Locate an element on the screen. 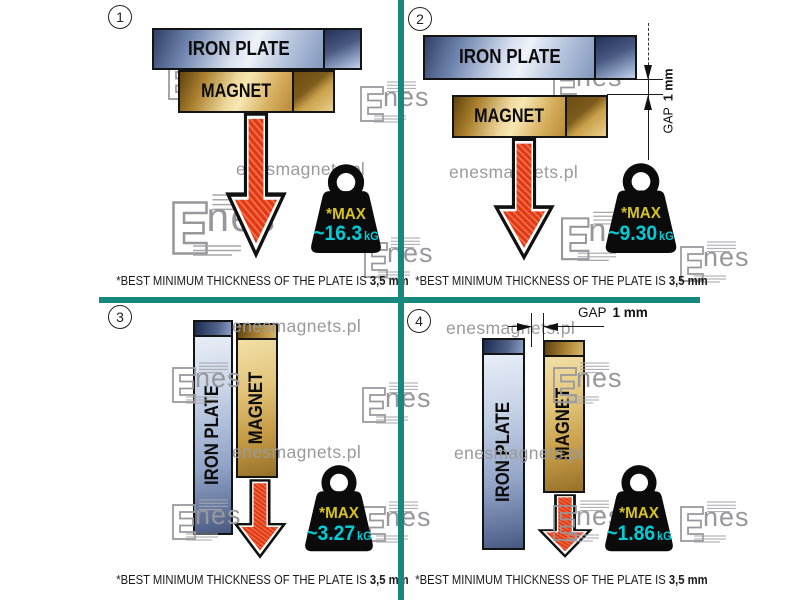  weight-icon: *MAX ~16.3 kG is located at coordinates (346, 211).